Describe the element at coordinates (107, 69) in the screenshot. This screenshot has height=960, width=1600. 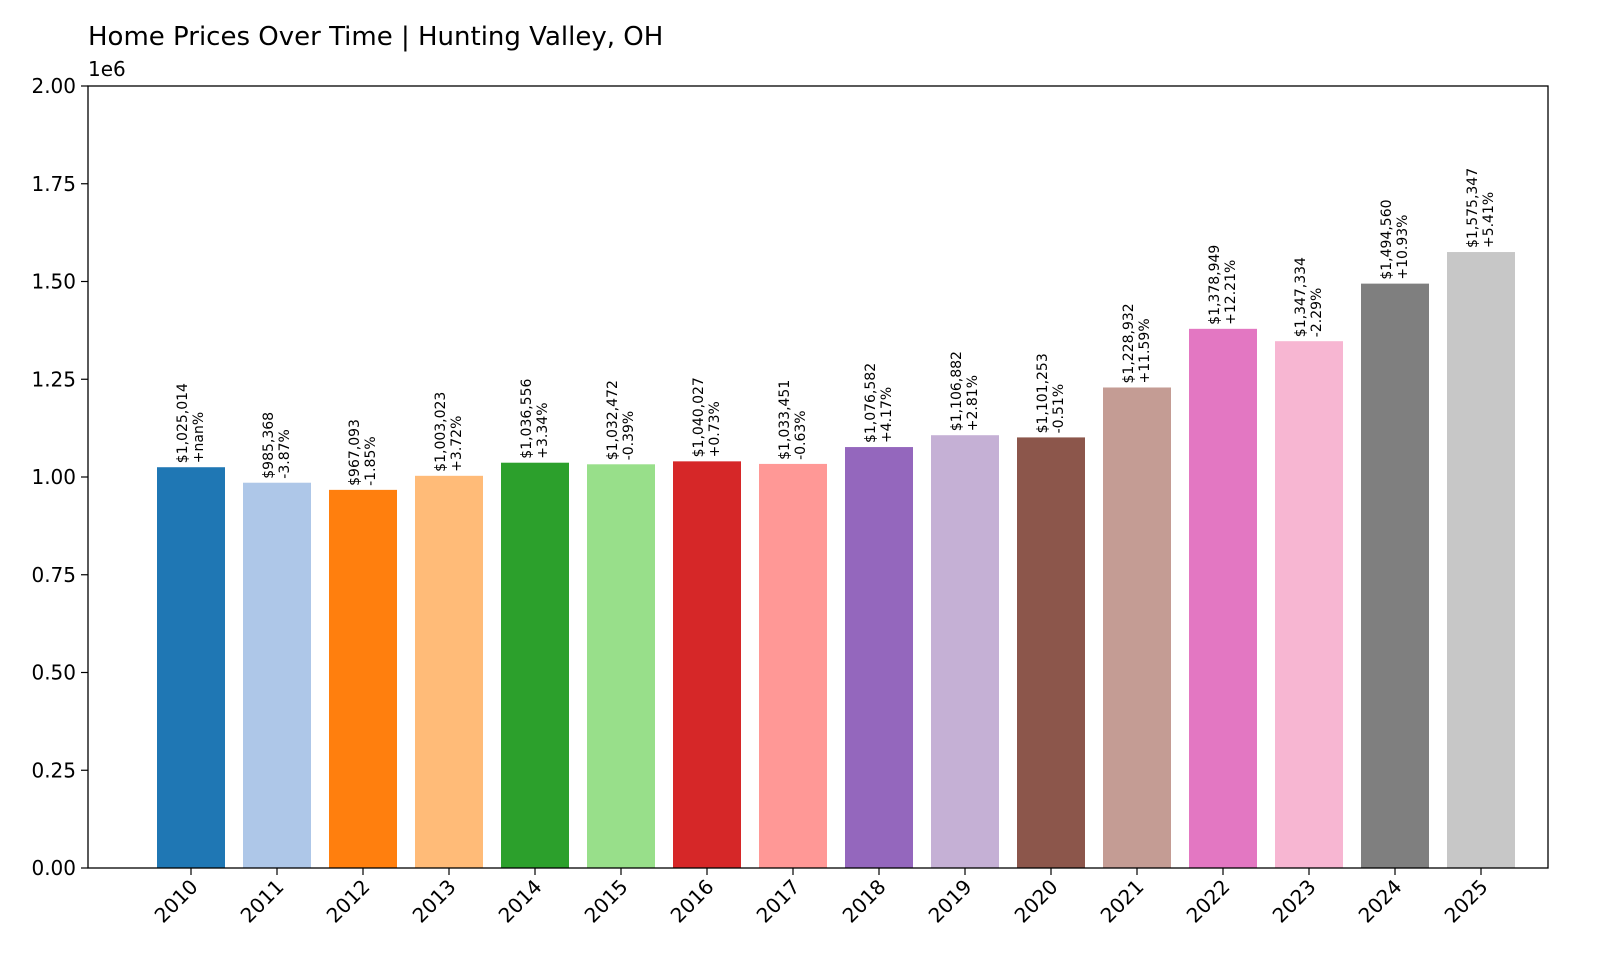
I see `y-axis-offset-label: 1e6` at that location.